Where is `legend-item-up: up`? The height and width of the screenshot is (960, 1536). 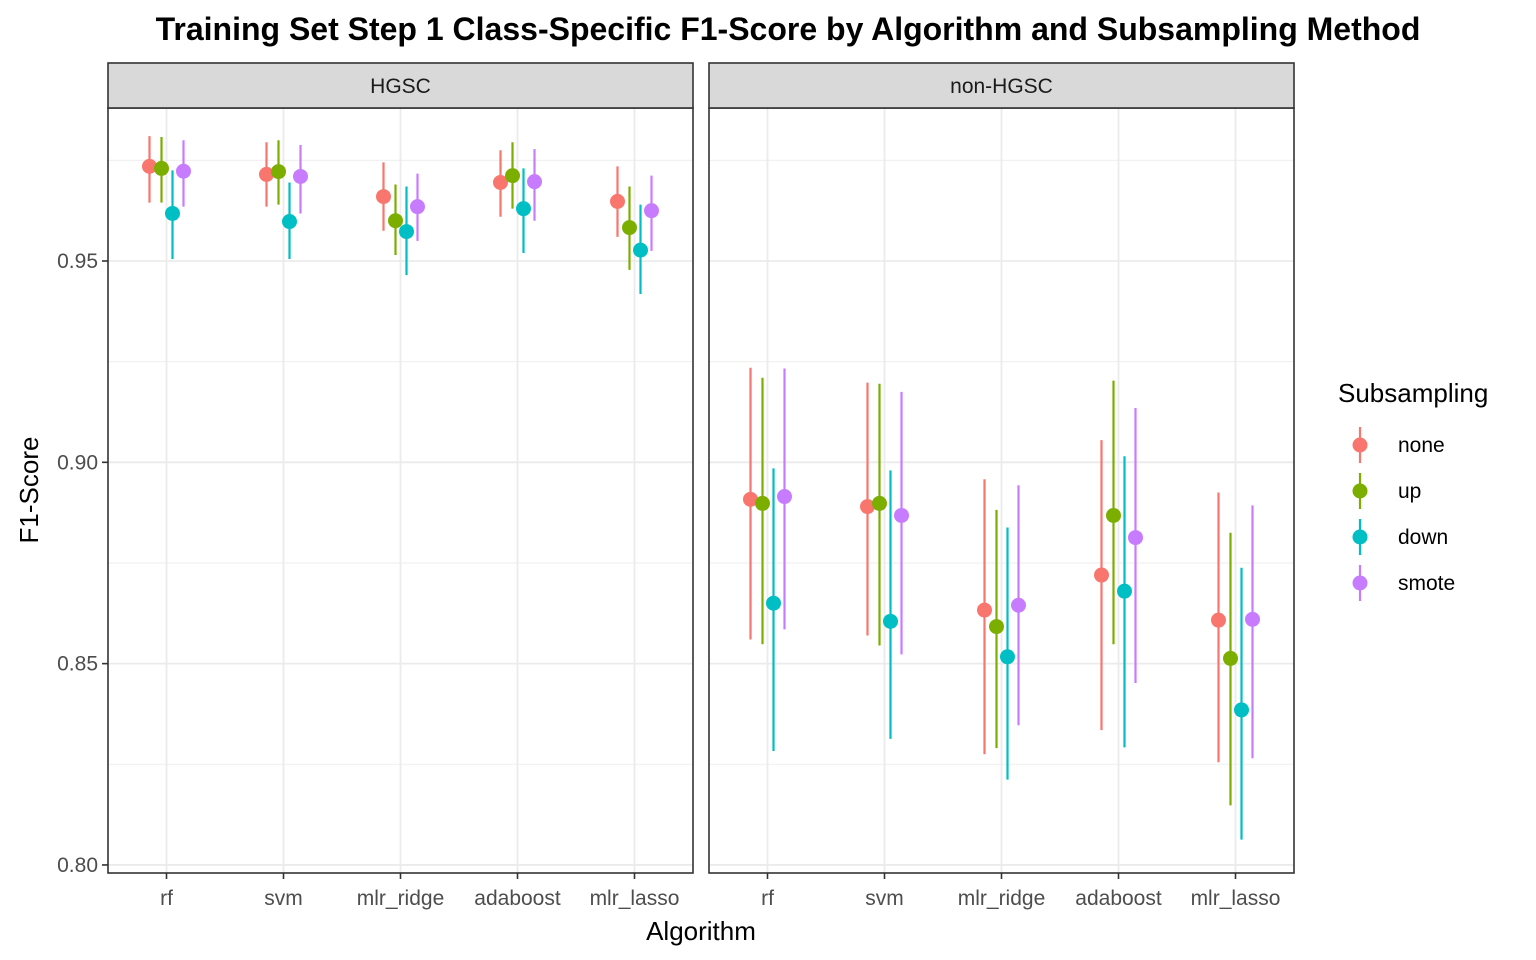
legend-item-up: up is located at coordinates (1386, 491).